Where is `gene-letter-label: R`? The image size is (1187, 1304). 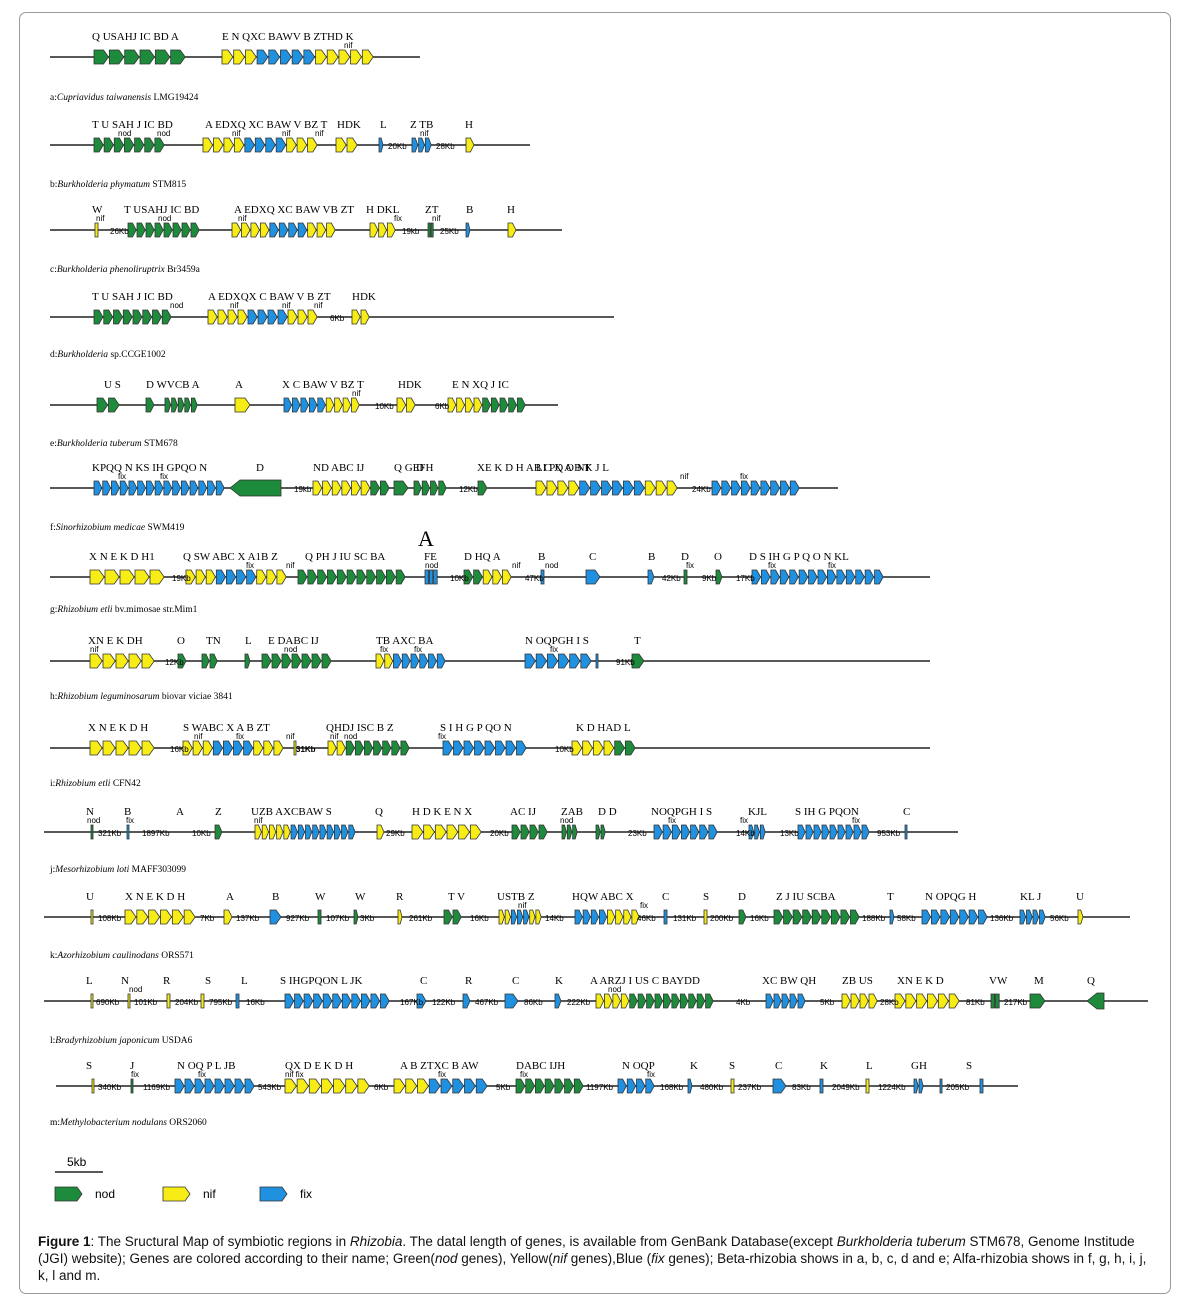 gene-letter-label: R is located at coordinates (469, 981).